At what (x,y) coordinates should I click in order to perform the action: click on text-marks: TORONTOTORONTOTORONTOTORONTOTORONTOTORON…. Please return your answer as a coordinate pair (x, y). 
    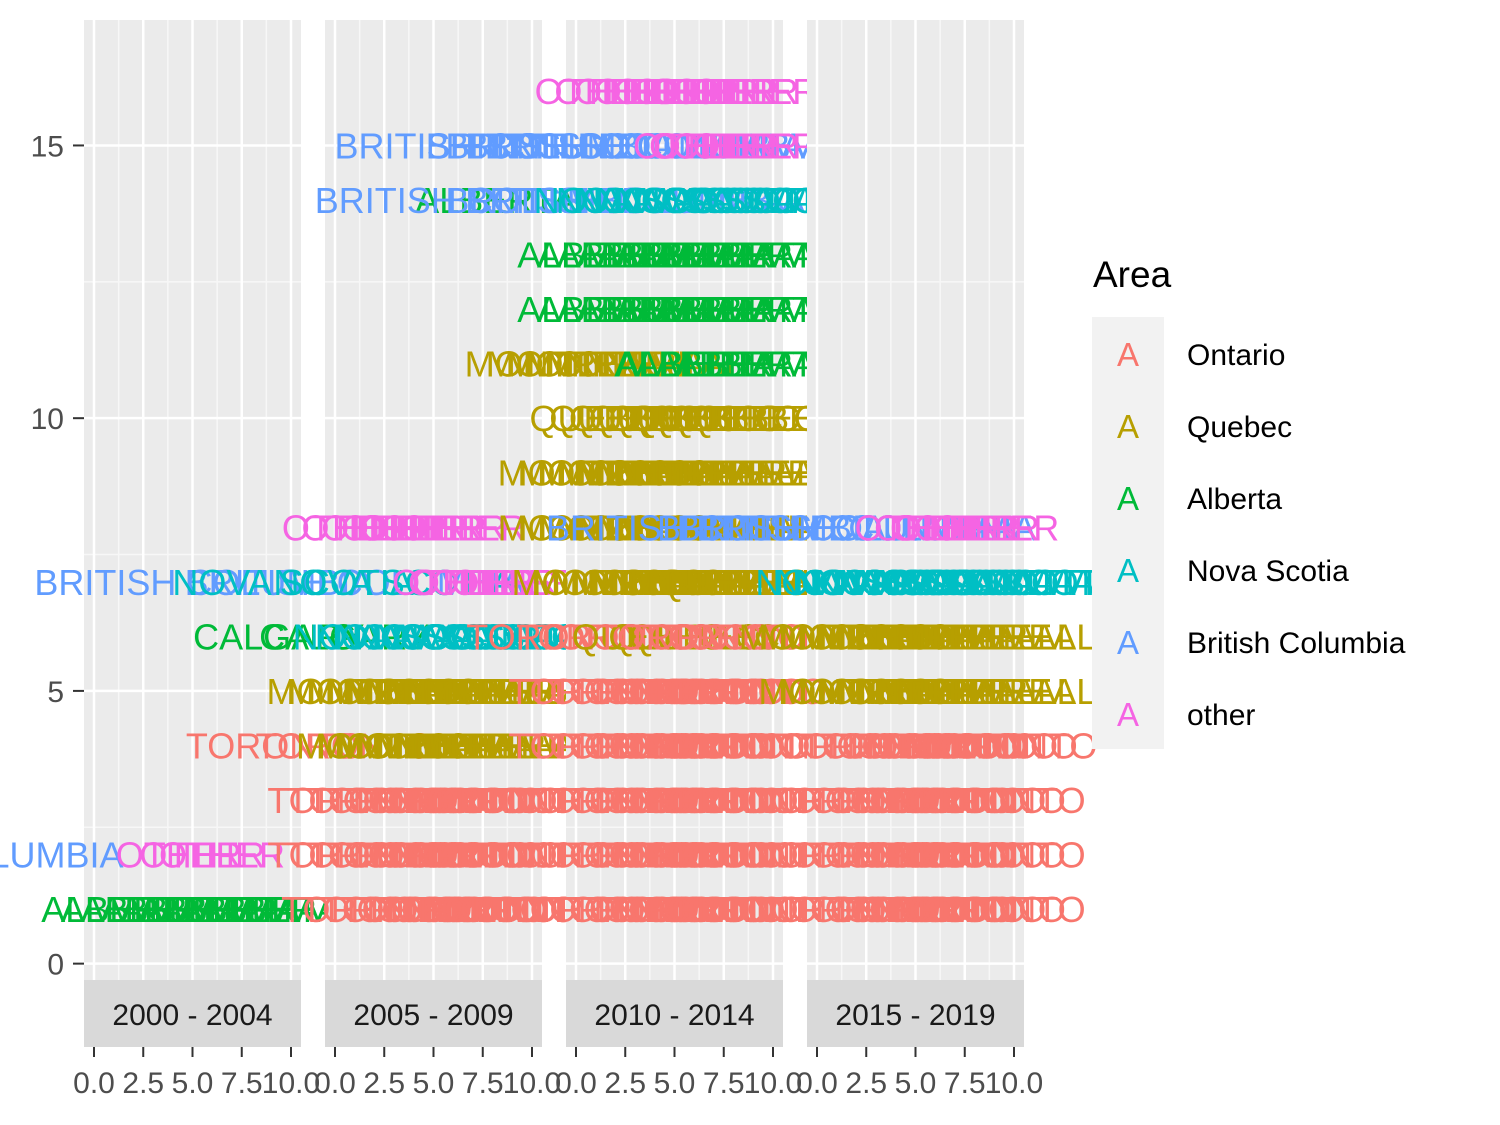
    Looking at the image, I should click on (840, 718).